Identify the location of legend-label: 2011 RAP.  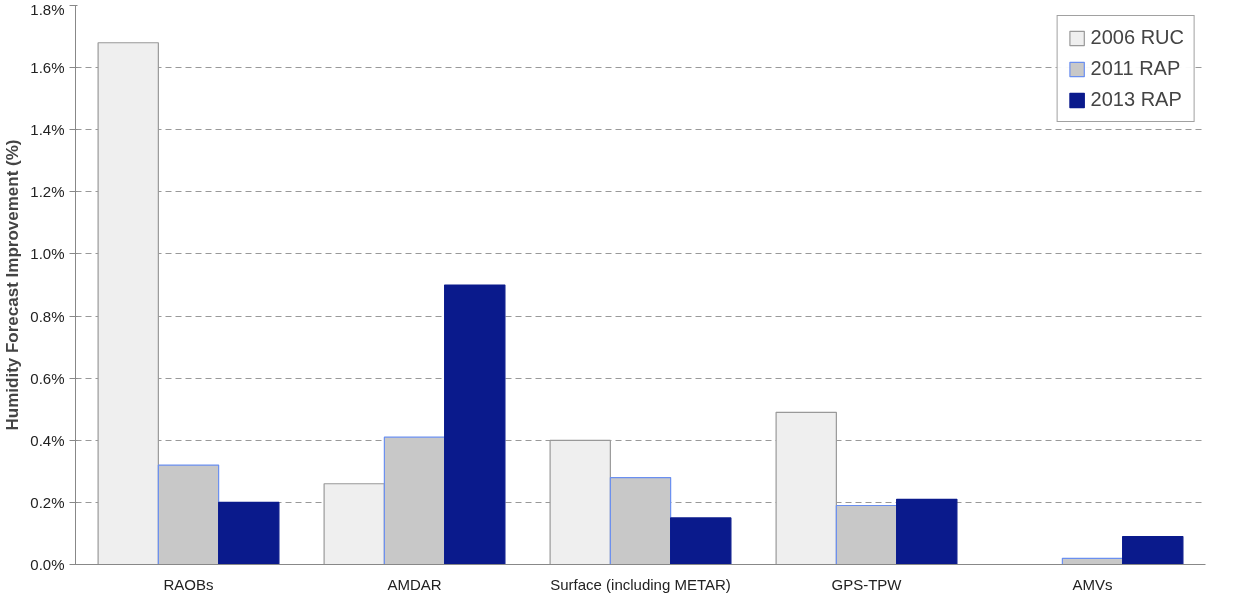
(1135, 68).